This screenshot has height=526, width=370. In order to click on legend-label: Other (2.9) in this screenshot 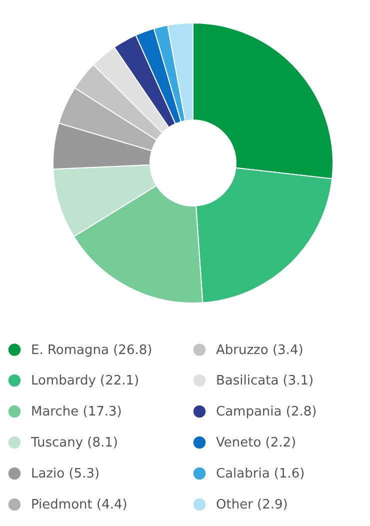, I will do `click(252, 505)`.